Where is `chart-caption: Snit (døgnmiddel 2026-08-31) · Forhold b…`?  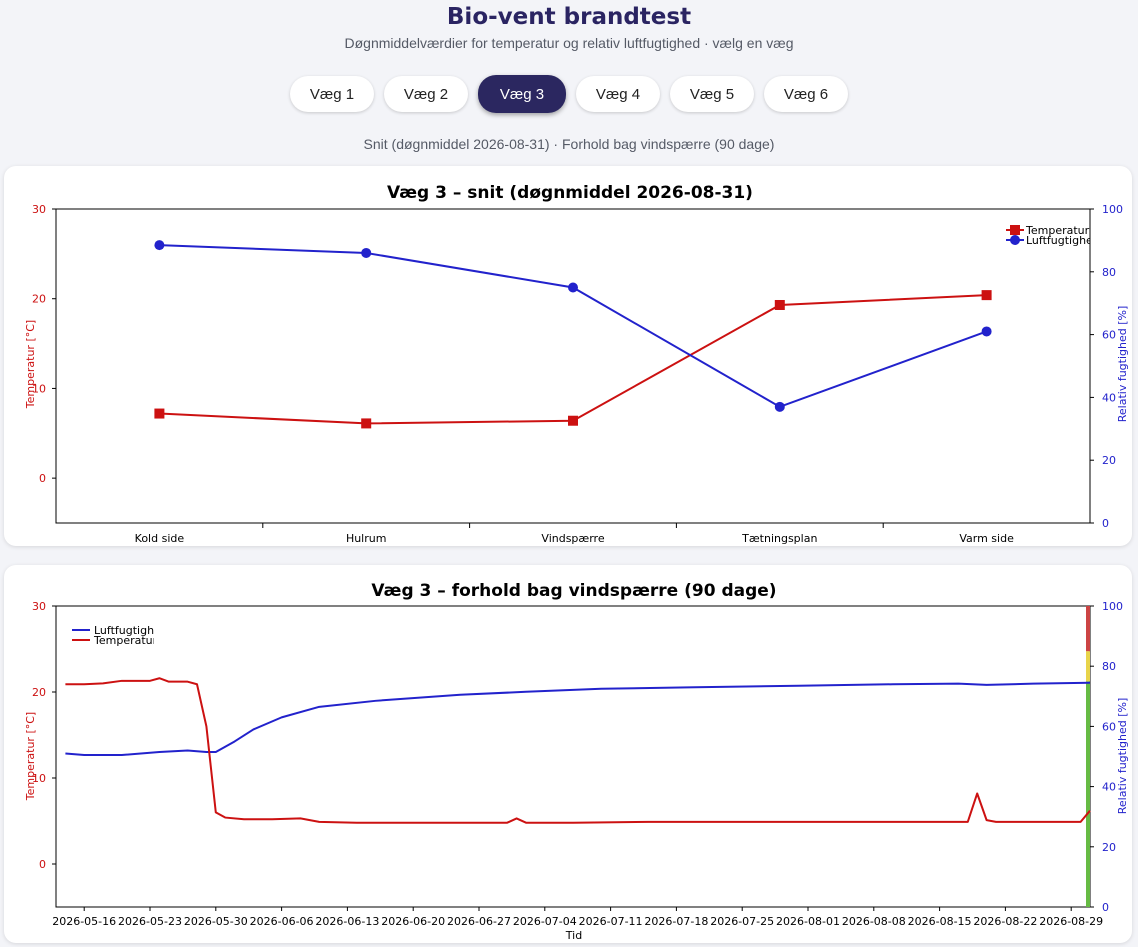
chart-caption: Snit (døgnmiddel 2026-08-31) · Forhold b… is located at coordinates (569, 144).